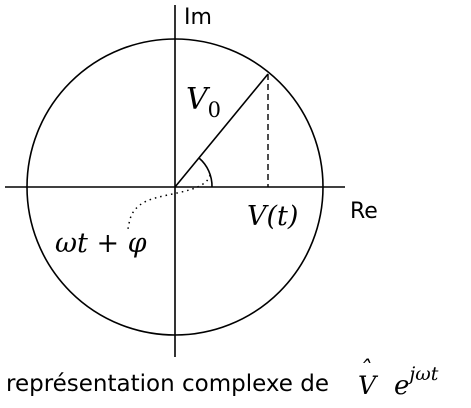 The height and width of the screenshot is (408, 471). Describe the element at coordinates (203, 102) in the screenshot. I see `amplitude-label: V0` at that location.